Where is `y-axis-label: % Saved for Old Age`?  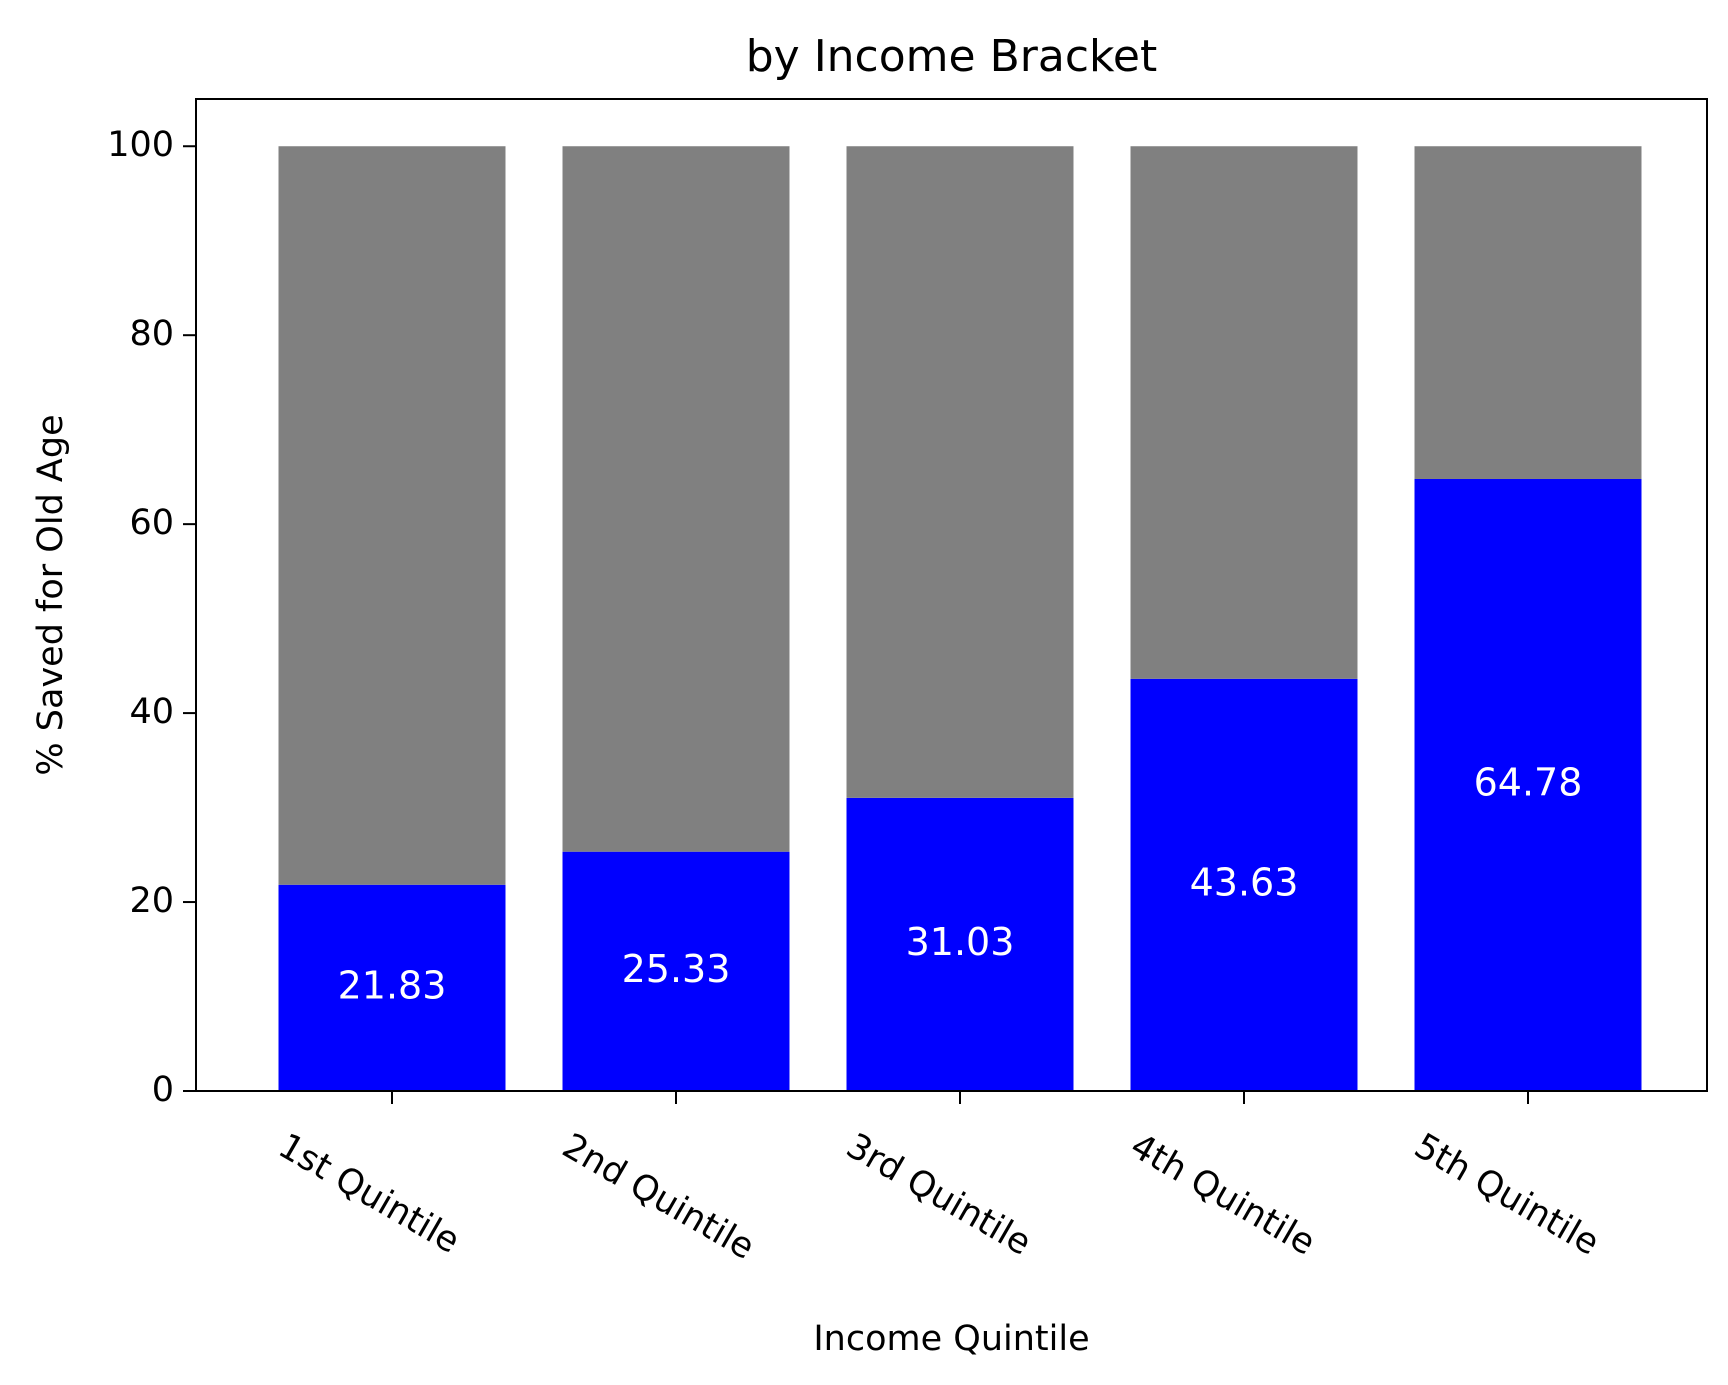 y-axis-label: % Saved for Old Age is located at coordinates (51, 594).